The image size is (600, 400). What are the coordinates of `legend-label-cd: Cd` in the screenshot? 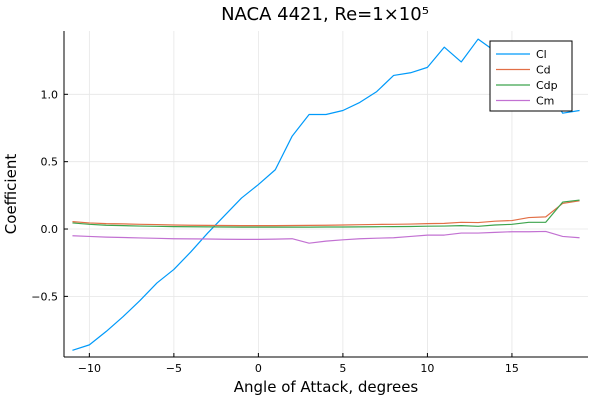 It's located at (543, 70).